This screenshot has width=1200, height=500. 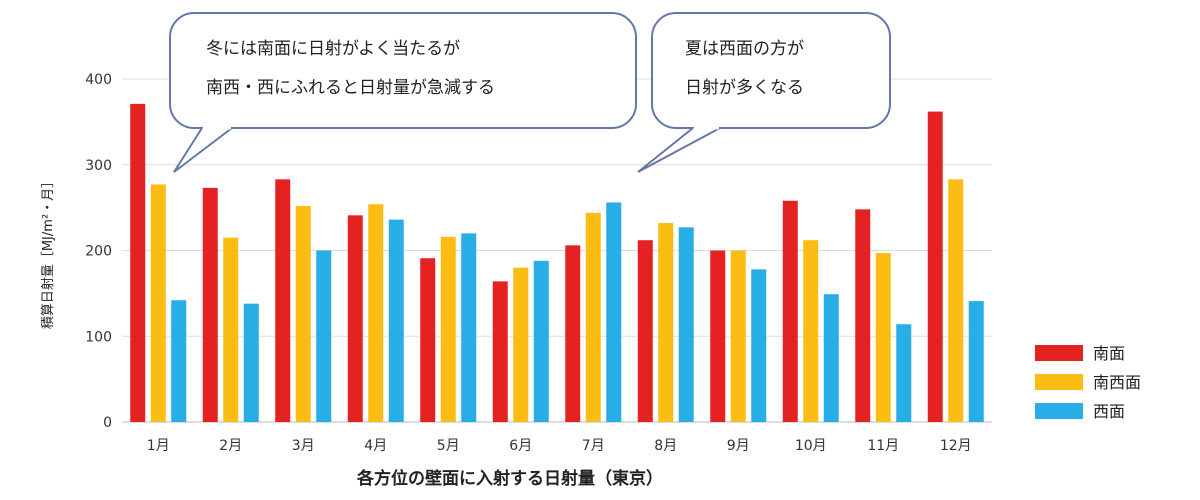 What do you see at coordinates (883, 446) in the screenshot?
I see `x-tick-label: 11月` at bounding box center [883, 446].